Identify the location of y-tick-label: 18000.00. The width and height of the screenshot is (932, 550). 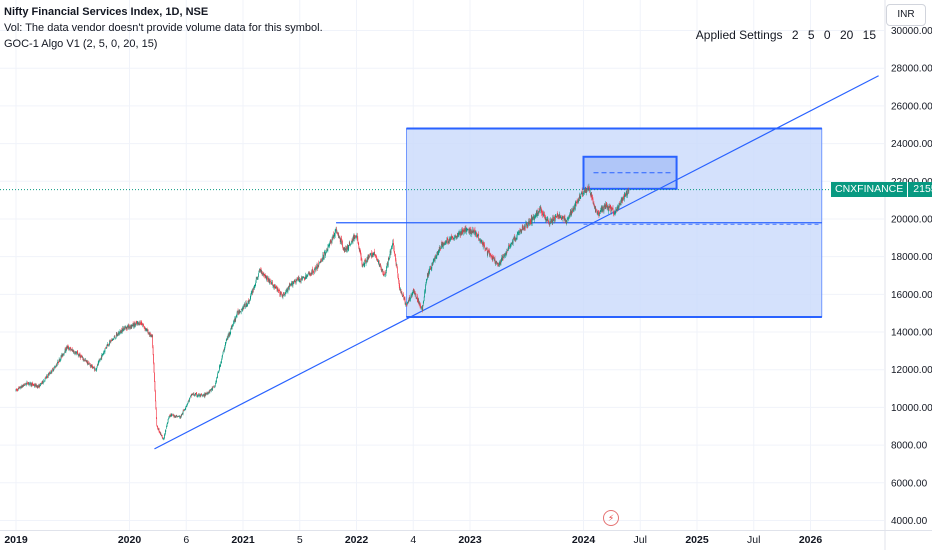
(911, 257).